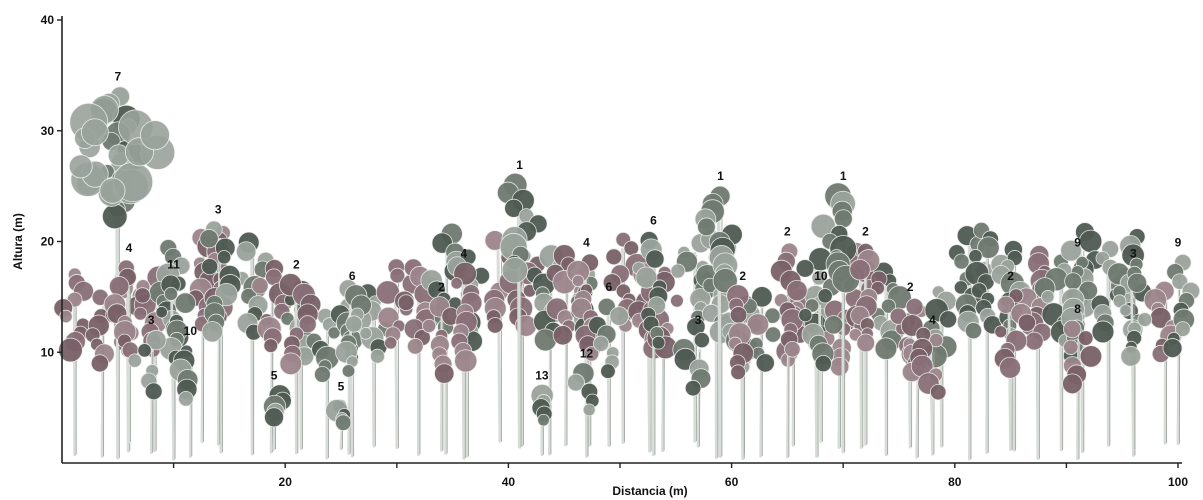 The image size is (1203, 500). Describe the element at coordinates (542, 375) in the screenshot. I see `tree-species-label: 13` at that location.